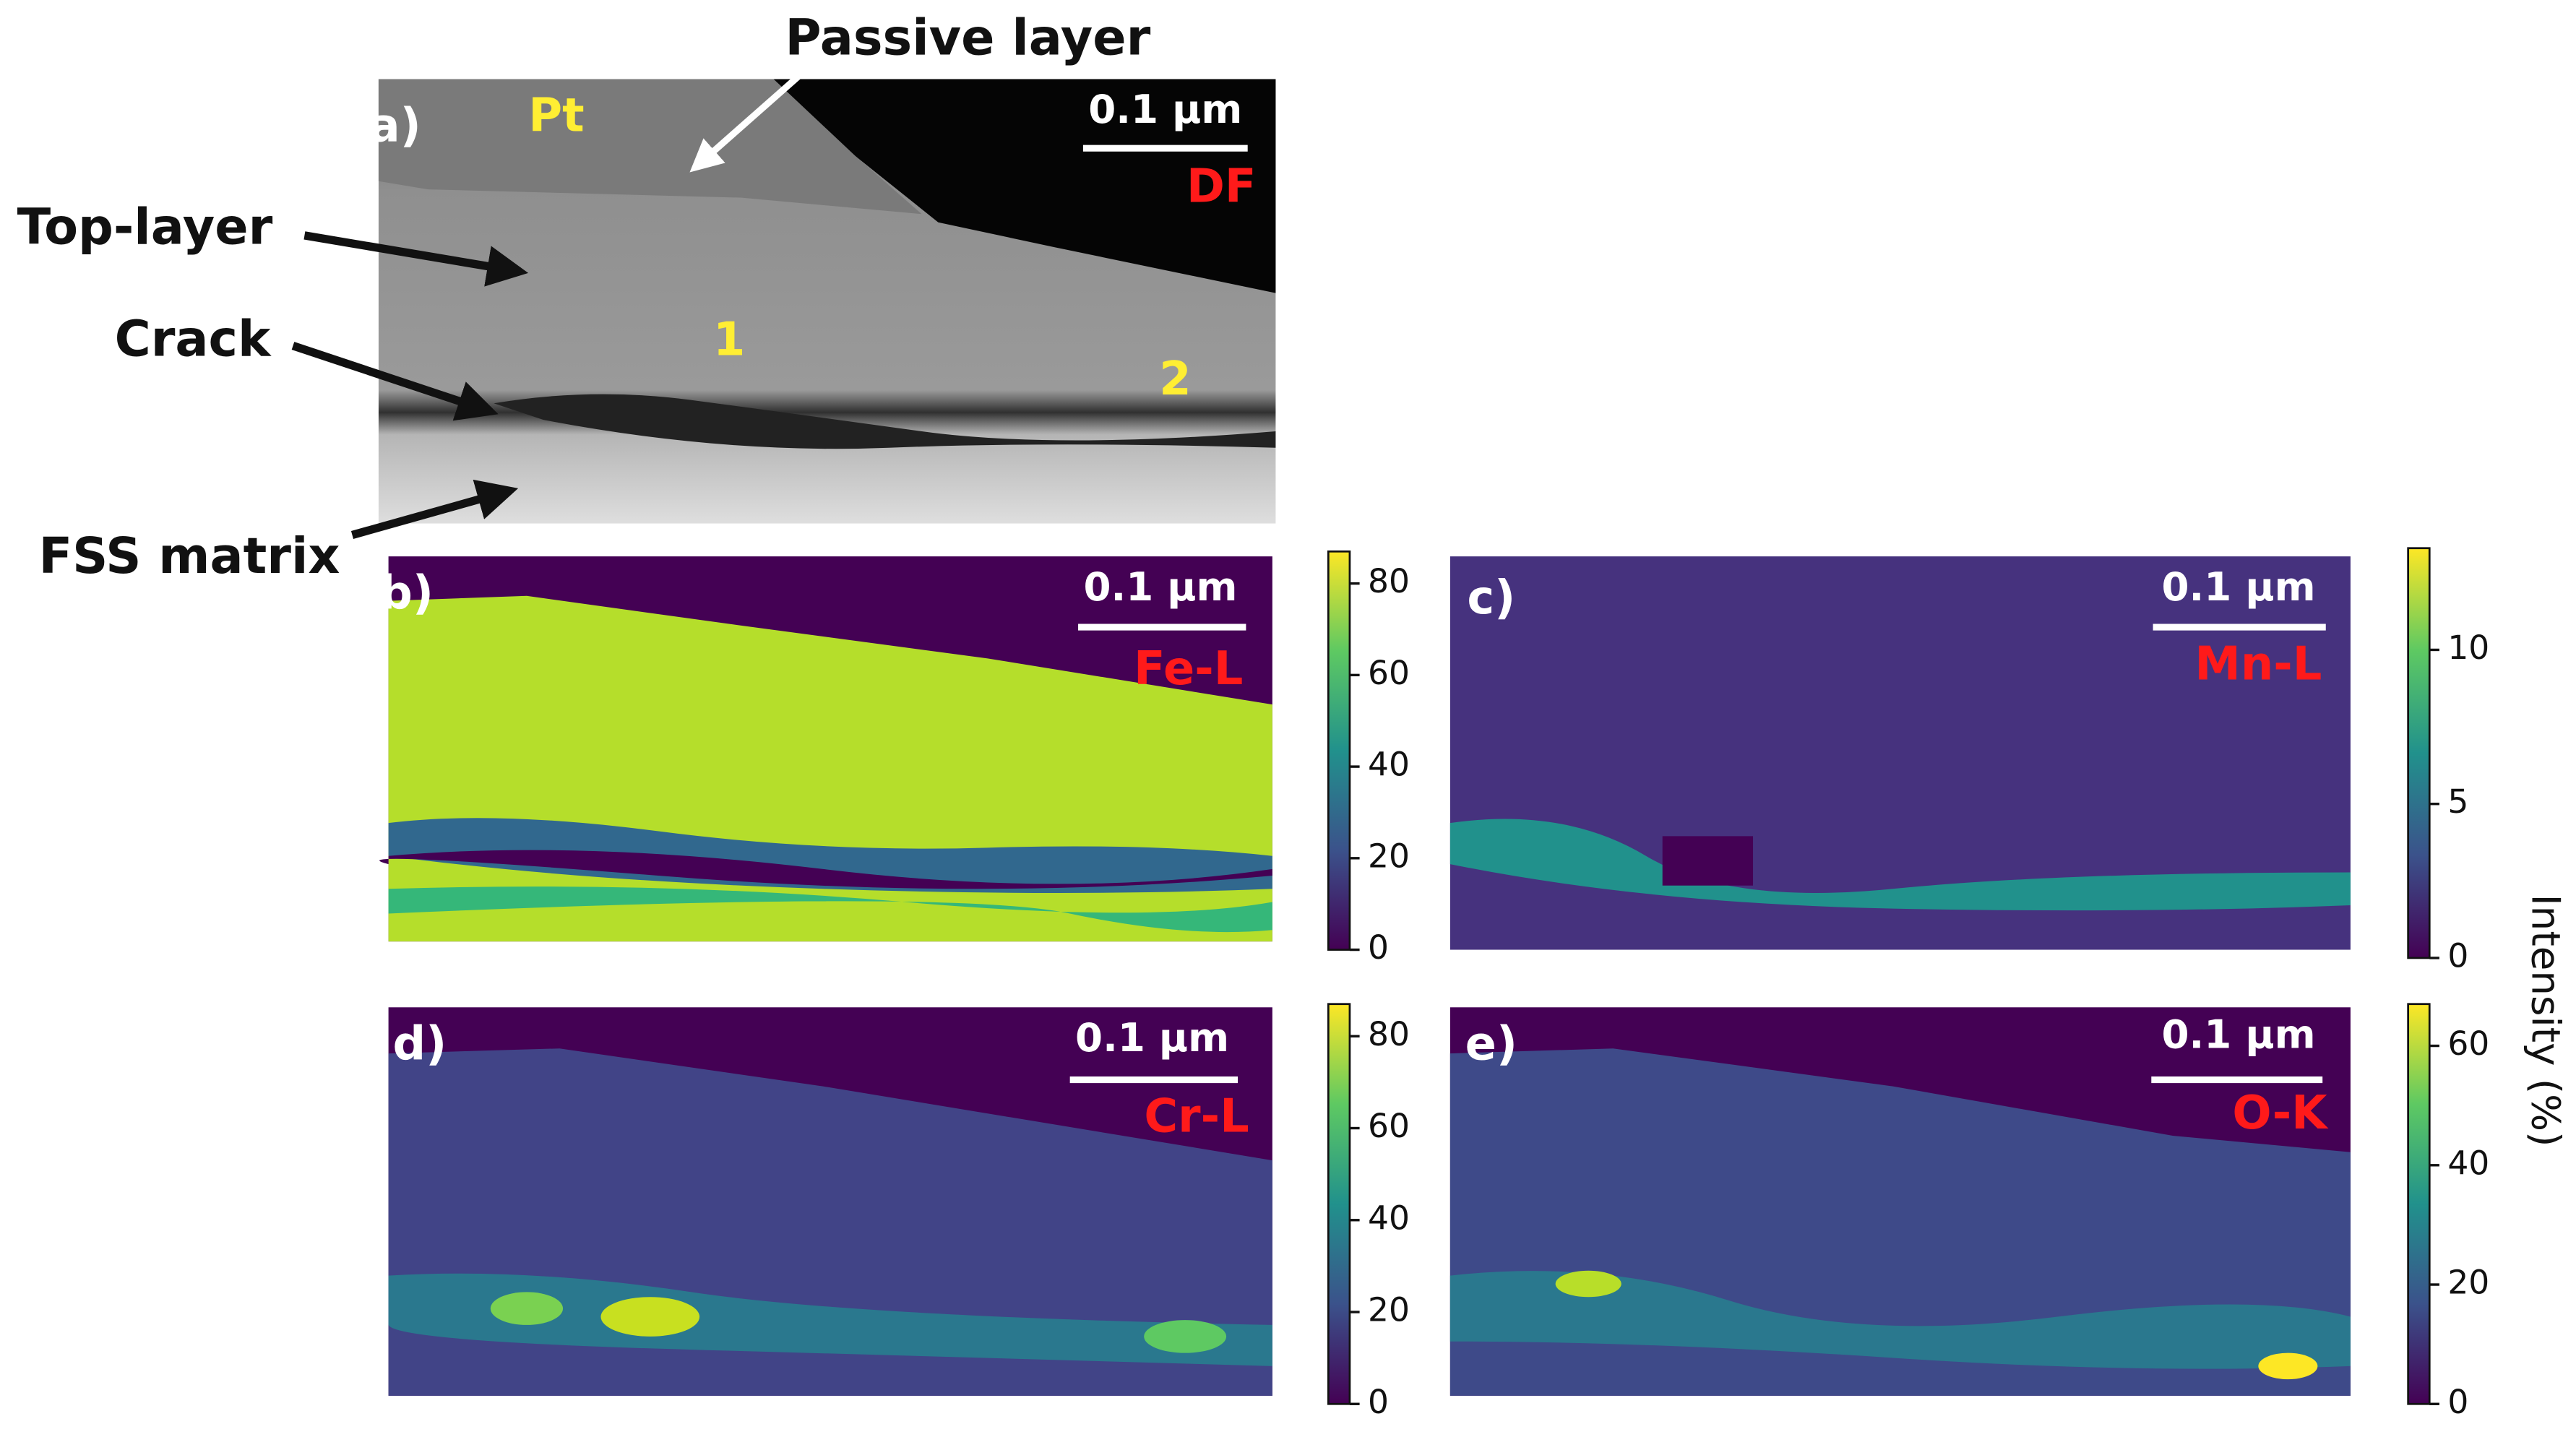  I want to click on panel-label: c), so click(1491, 598).